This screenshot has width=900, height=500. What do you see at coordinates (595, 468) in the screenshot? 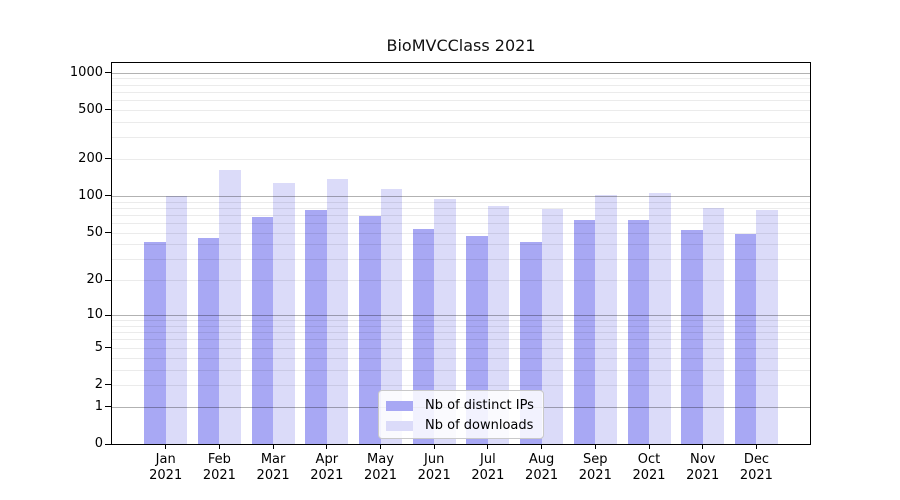
I see `x-tick-label: Sep 2021` at bounding box center [595, 468].